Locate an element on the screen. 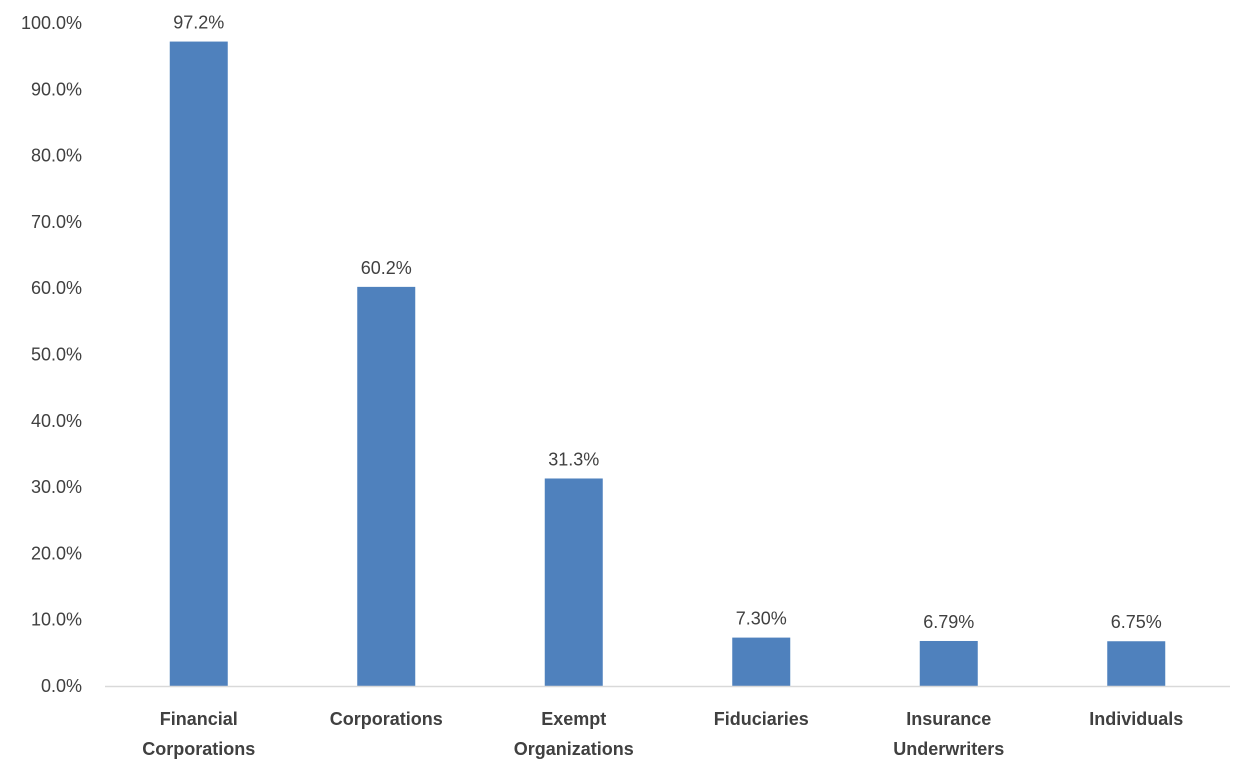 The width and height of the screenshot is (1233, 759). data-label: 6.79% is located at coordinates (948, 622).